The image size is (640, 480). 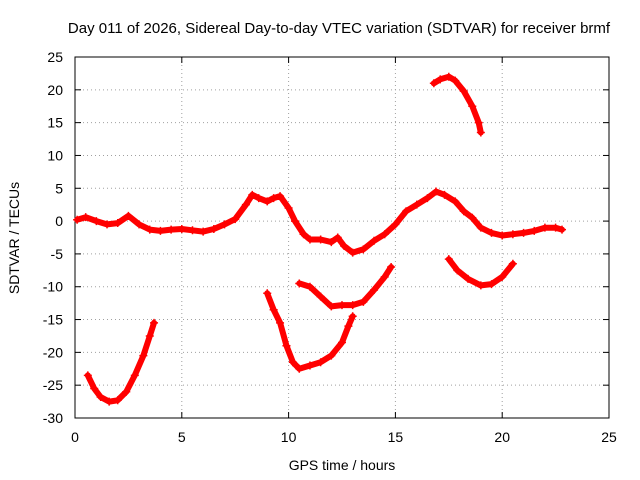 What do you see at coordinates (55, 123) in the screenshot?
I see `y-tick-label: 15` at bounding box center [55, 123].